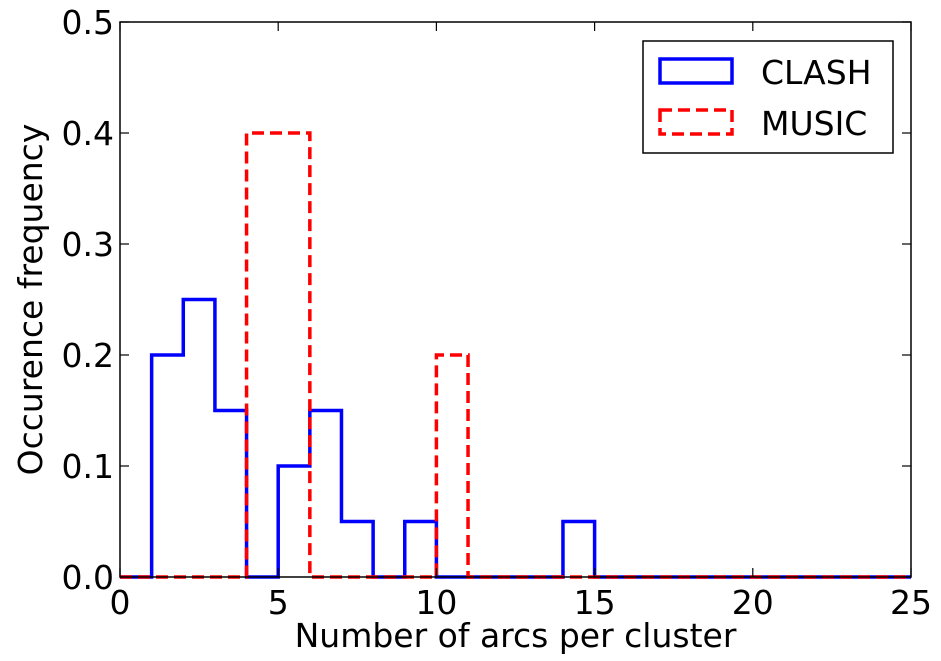  What do you see at coordinates (696, 122) in the screenshot?
I see `legend-swatch-music` at bounding box center [696, 122].